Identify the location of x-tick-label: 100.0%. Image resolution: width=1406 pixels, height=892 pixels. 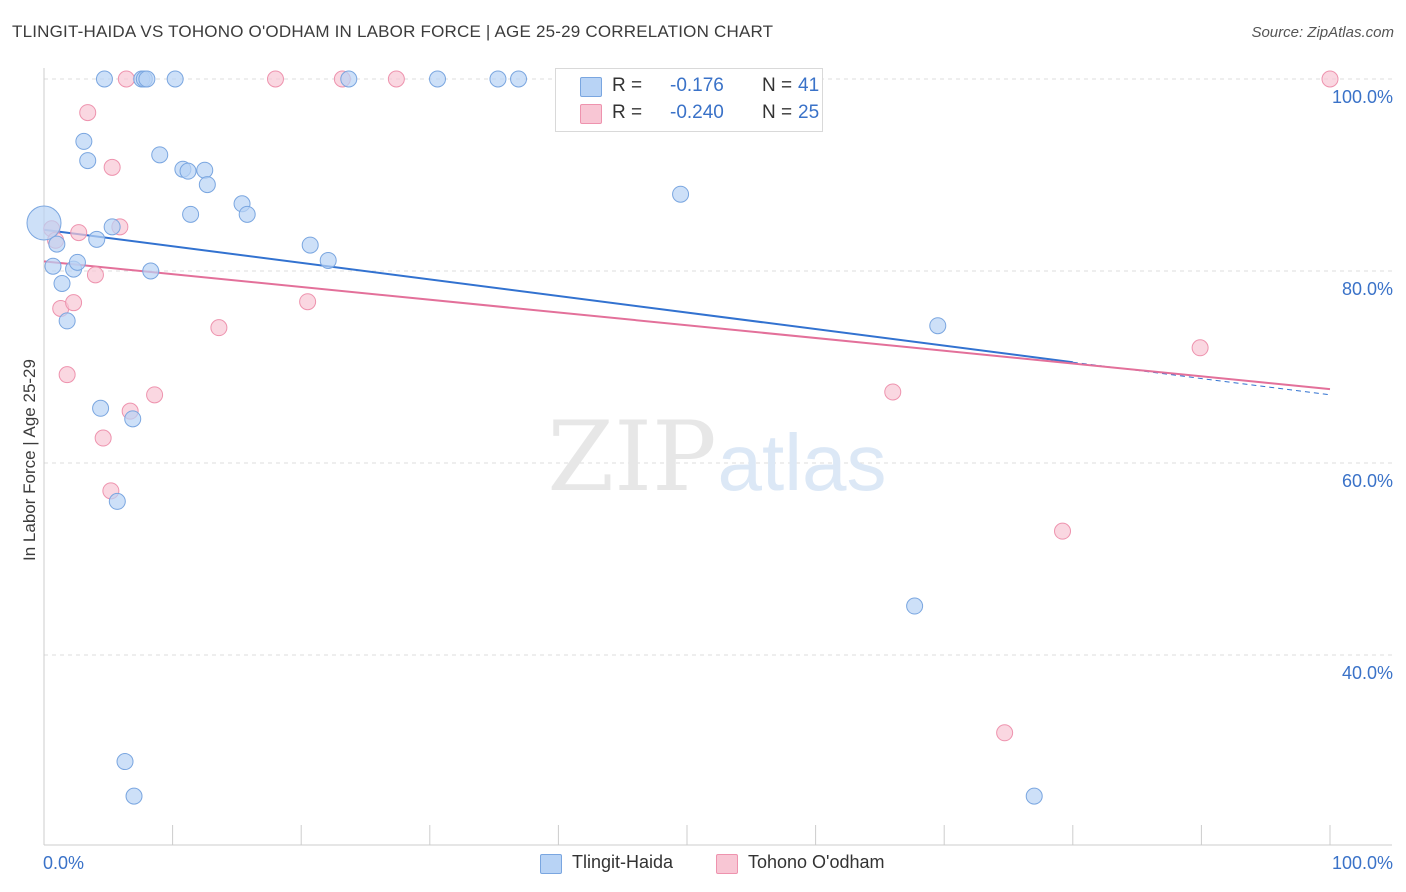
(1362, 863).